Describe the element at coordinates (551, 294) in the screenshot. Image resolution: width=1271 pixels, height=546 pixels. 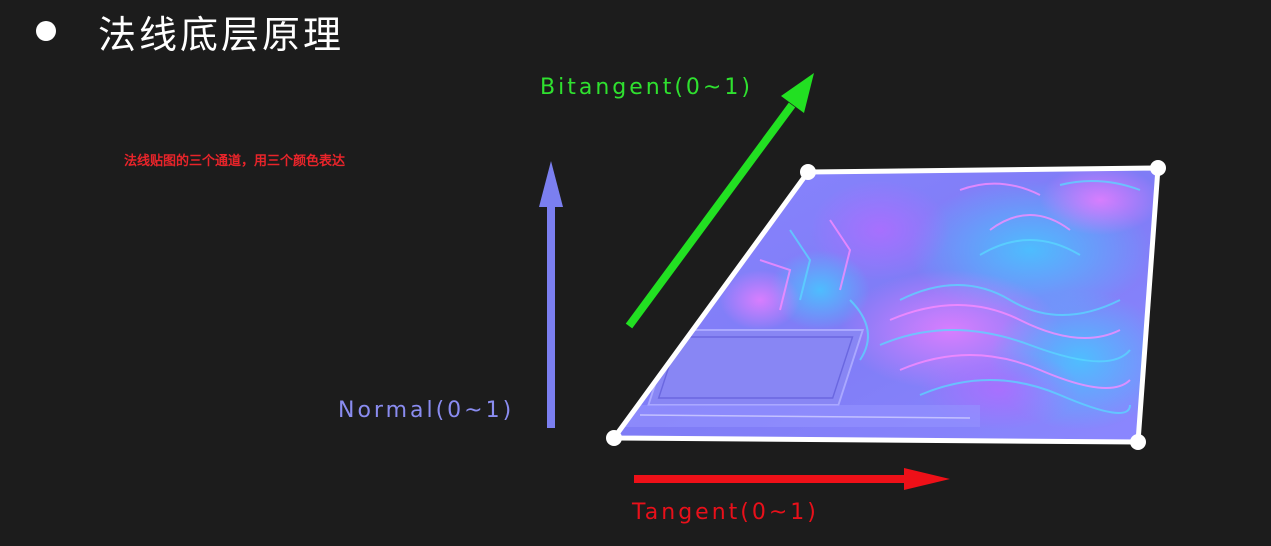
I see `normal-arrow` at that location.